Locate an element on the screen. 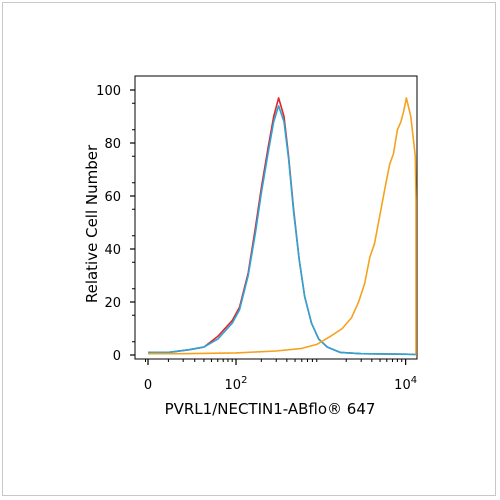 This screenshot has height=500, width=500. y-tick-label: 0 is located at coordinates (117, 356).